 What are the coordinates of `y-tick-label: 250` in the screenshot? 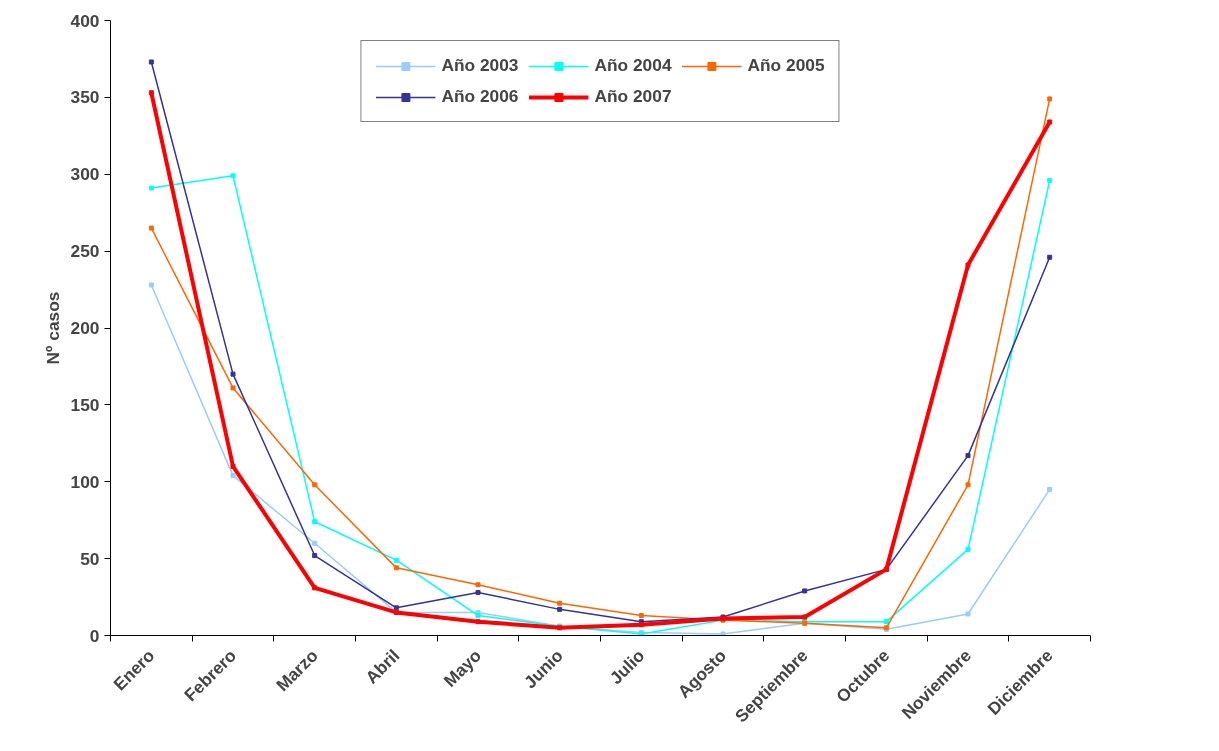 It's located at (85, 251).